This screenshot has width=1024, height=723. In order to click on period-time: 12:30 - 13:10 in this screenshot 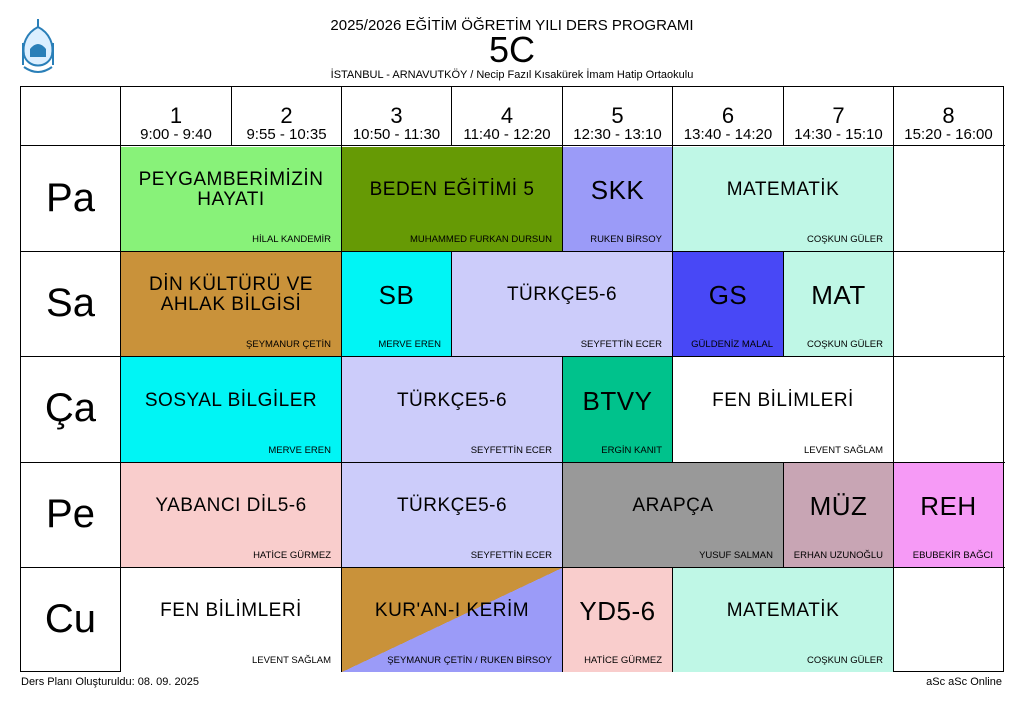, I will do `click(617, 134)`.